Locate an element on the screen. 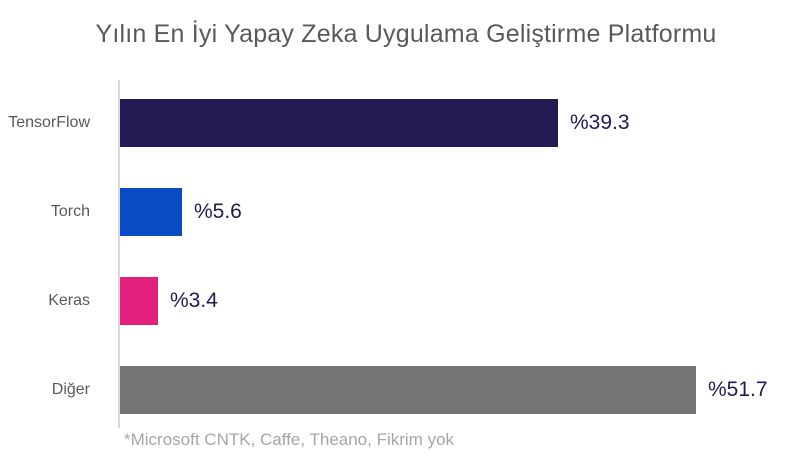 This screenshot has height=458, width=812. value-label-keras: %3.4 is located at coordinates (194, 300).